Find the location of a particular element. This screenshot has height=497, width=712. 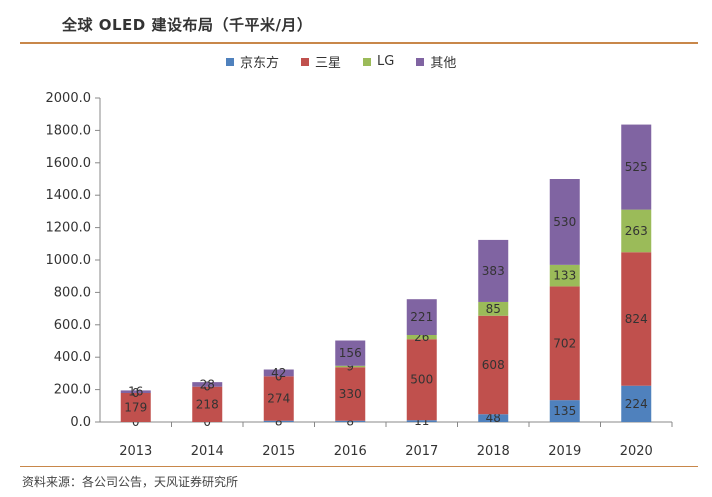

x-tick-label: 2017 is located at coordinates (421, 451).